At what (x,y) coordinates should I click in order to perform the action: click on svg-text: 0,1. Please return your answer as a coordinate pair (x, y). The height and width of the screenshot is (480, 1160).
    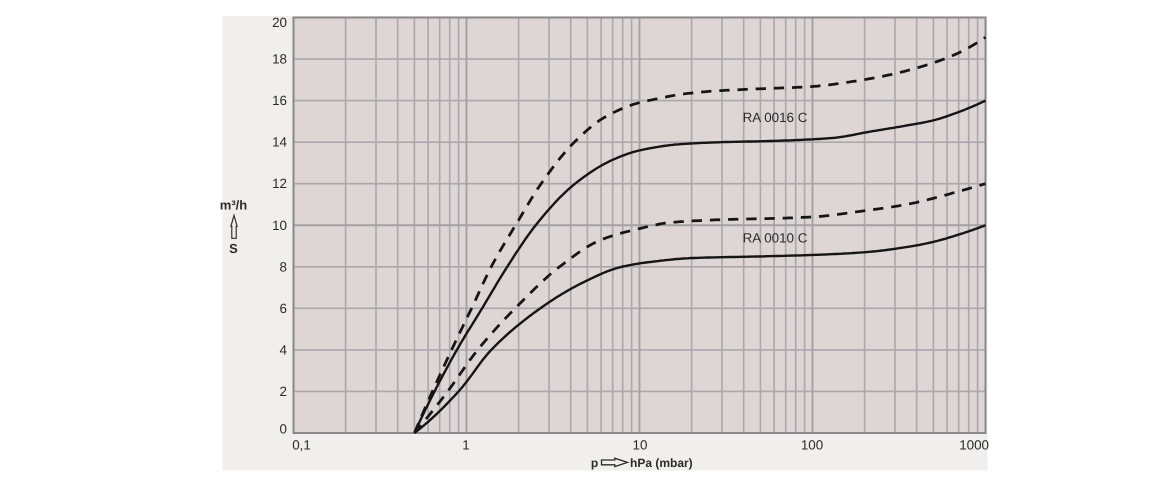
    Looking at the image, I should click on (301, 445).